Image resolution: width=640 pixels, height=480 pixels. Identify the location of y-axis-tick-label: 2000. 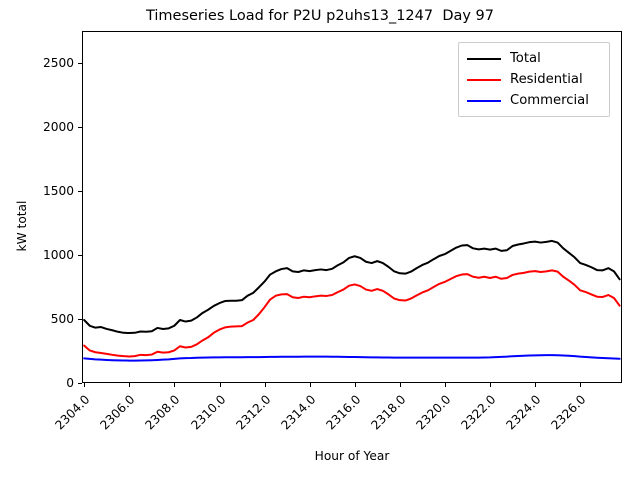
(58, 127).